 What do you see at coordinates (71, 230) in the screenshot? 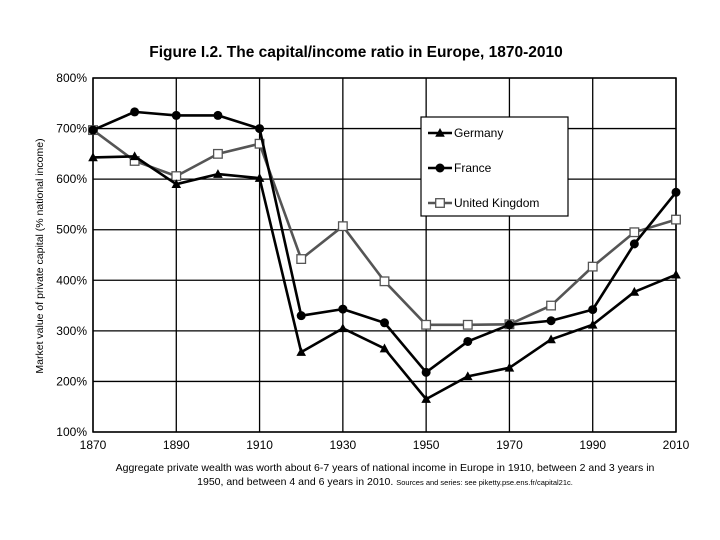
I see `y-tick-label: 500%` at bounding box center [71, 230].